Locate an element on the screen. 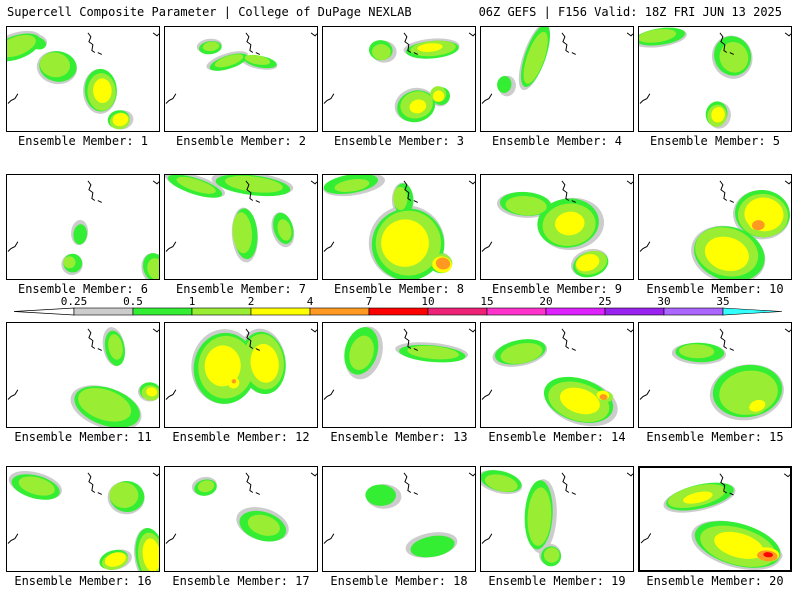 The image size is (800, 600). ensemble-member-label: Ensemble Member: 11 is located at coordinates (83, 437).